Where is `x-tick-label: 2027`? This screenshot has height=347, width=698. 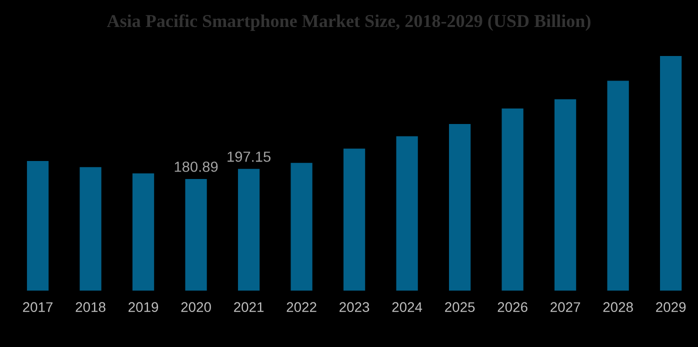
x-tick-label: 2027 is located at coordinates (565, 307).